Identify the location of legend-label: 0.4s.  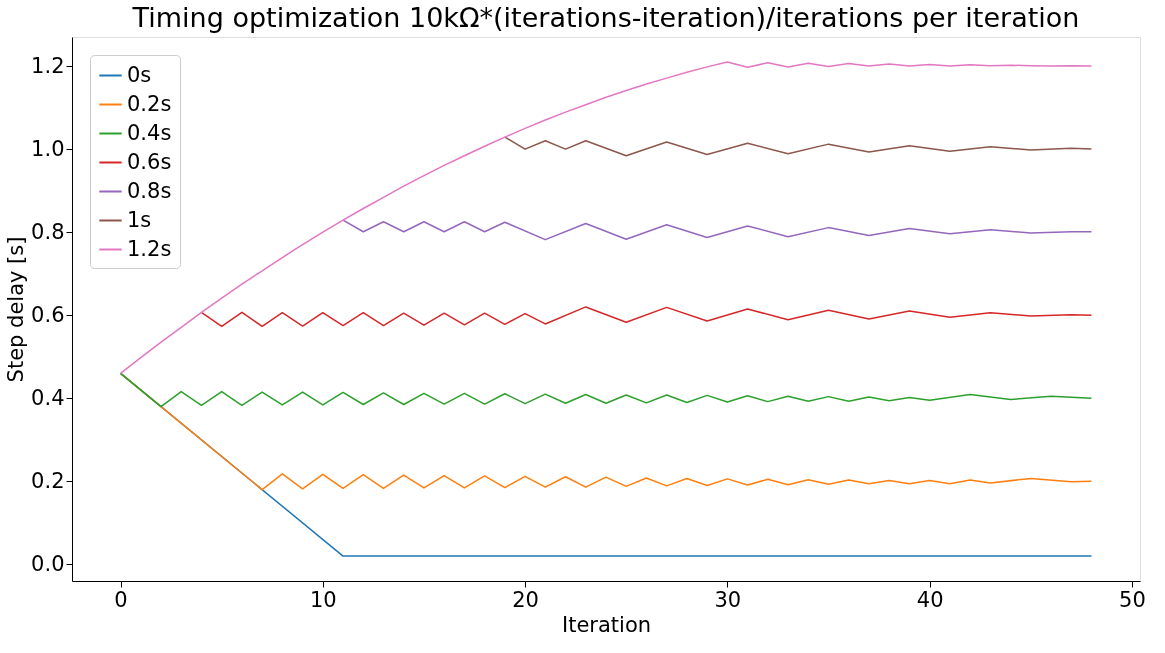
(149, 132).